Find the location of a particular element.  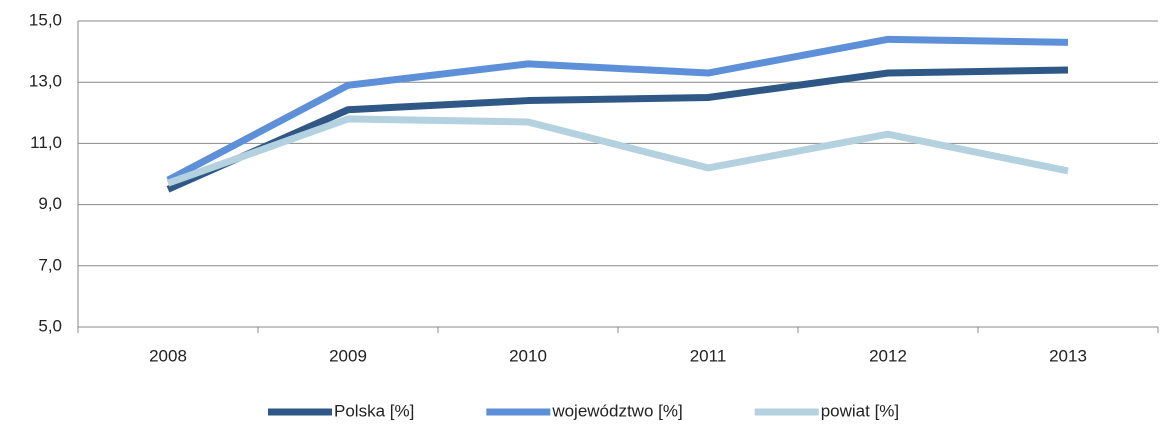

legend-label: województwo [%] is located at coordinates (616, 410).